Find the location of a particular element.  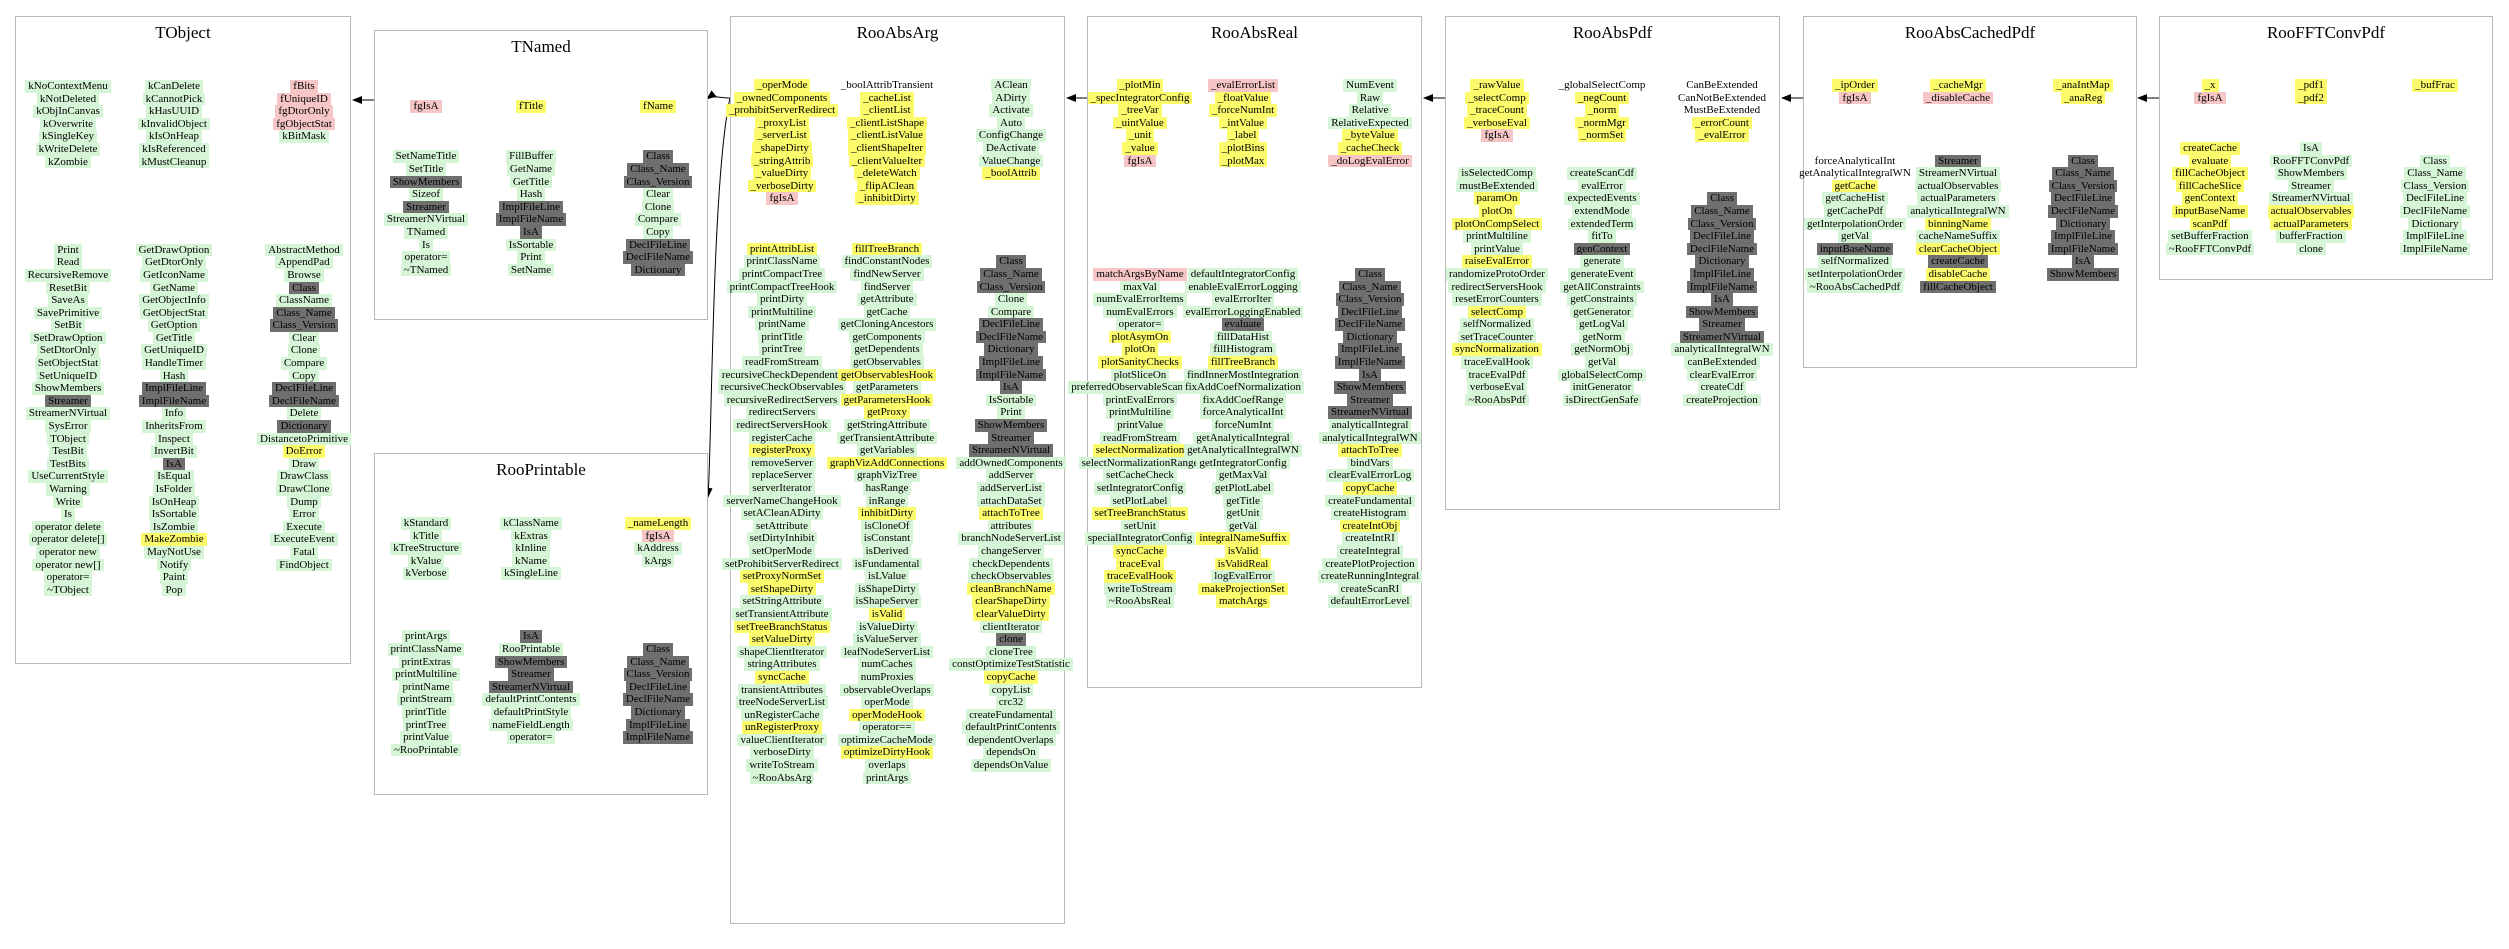

class-member: kInvalidObject is located at coordinates (174, 124).